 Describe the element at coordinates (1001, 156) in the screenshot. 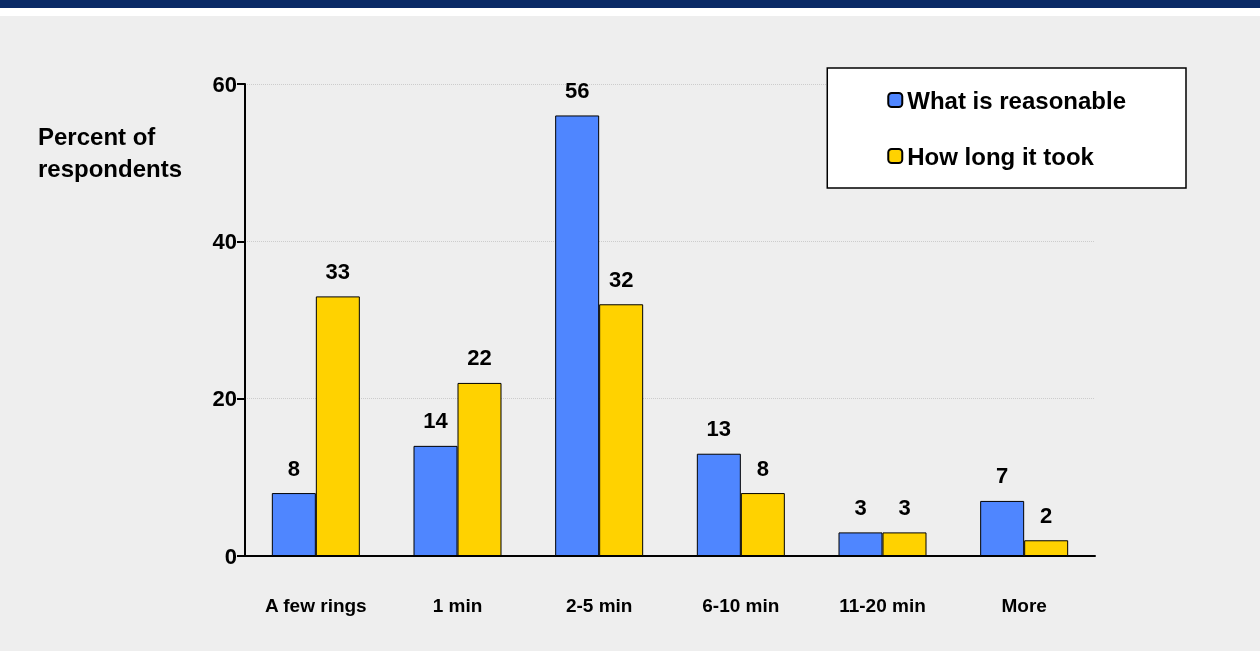

I see `legend-label: How long it took` at that location.